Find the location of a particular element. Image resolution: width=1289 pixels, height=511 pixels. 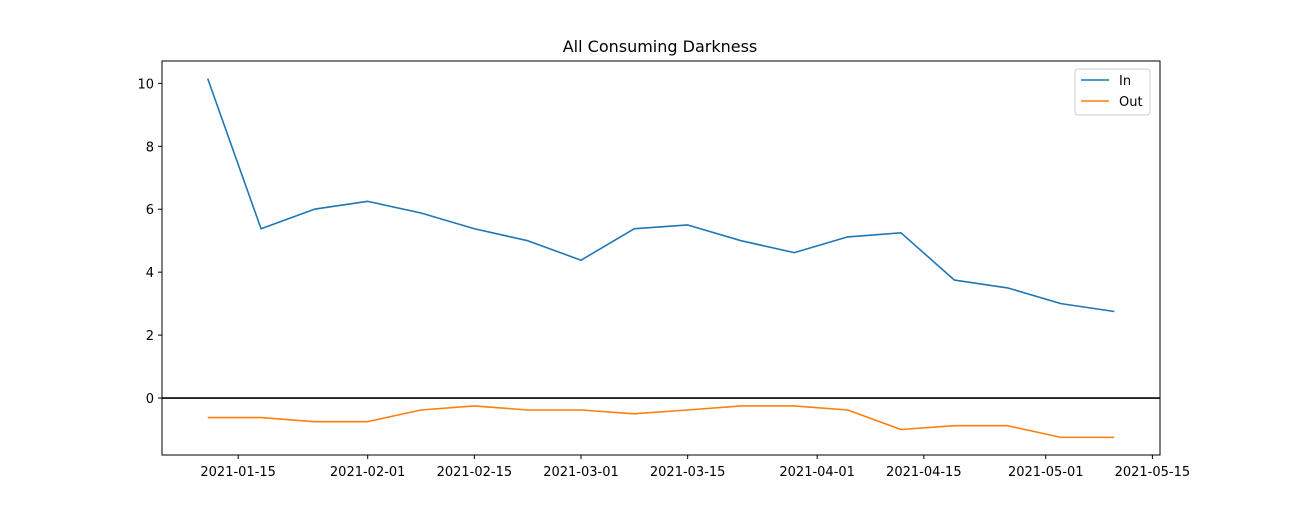

y-tick-label: 4 is located at coordinates (150, 273).